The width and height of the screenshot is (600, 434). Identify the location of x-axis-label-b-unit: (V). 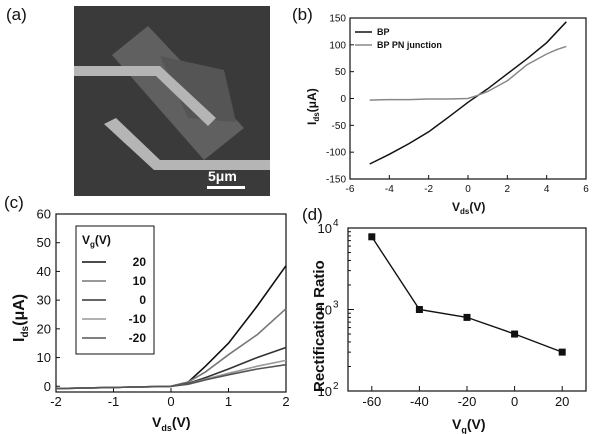
(477, 207).